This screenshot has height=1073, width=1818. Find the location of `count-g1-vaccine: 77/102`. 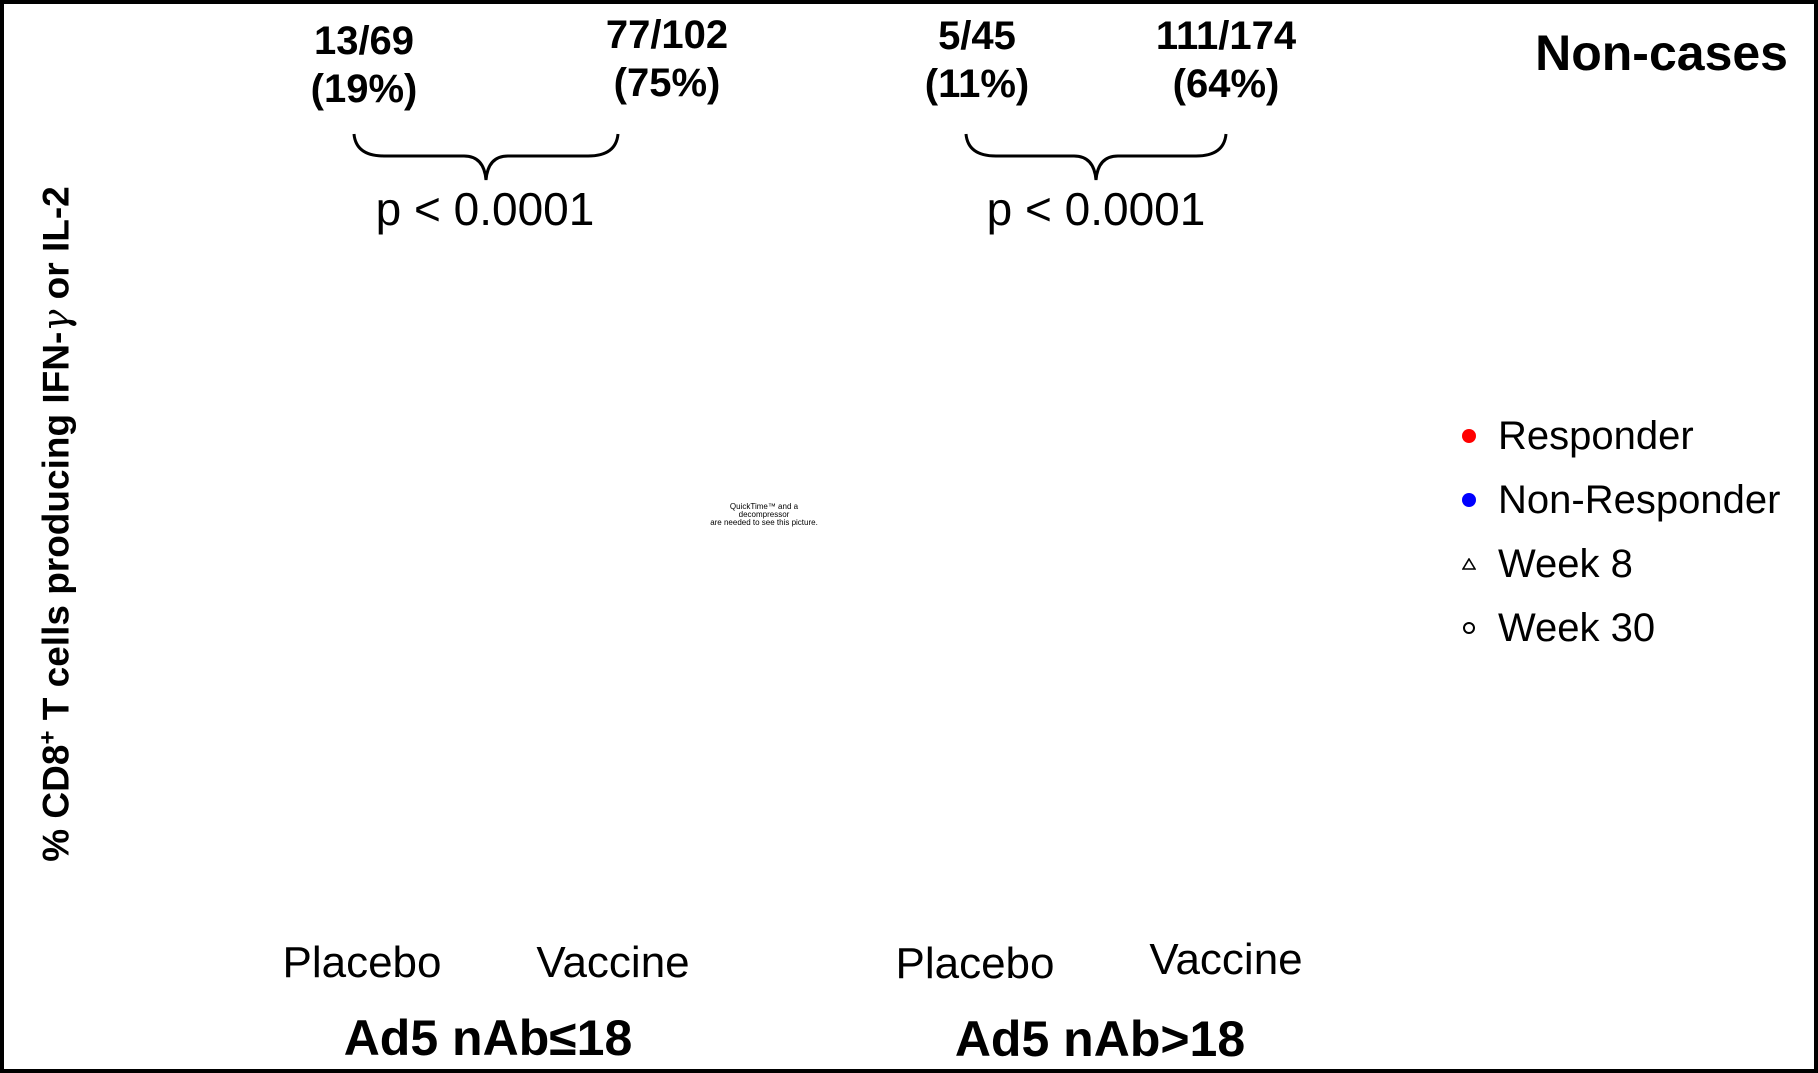

count-g1-vaccine: 77/102 is located at coordinates (667, 35).